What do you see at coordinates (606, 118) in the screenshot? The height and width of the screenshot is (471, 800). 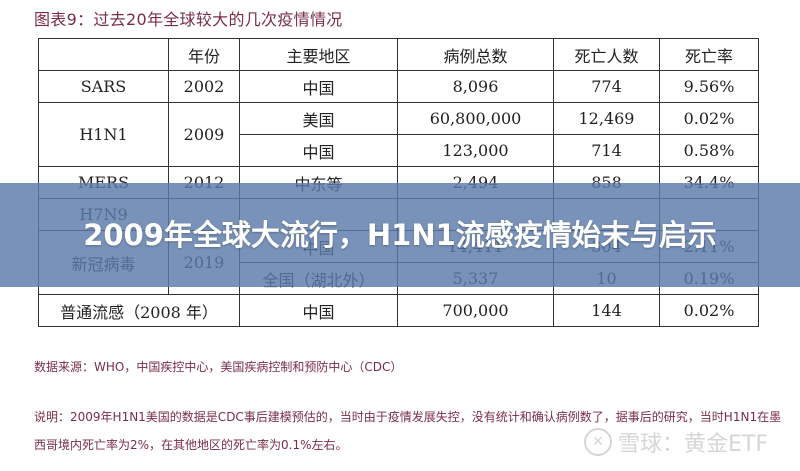 I see `cell-deaths: 12,469` at bounding box center [606, 118].